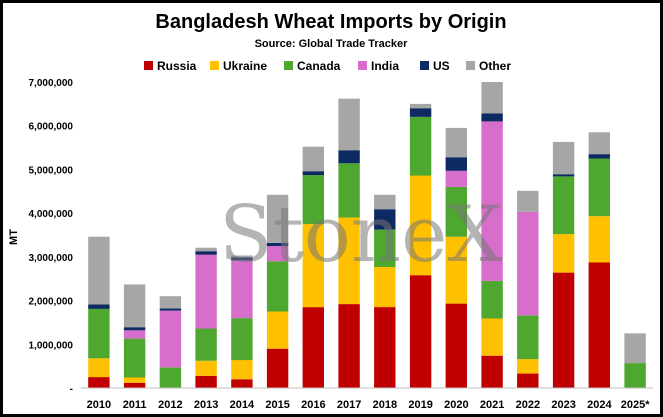  I want to click on x-tick-label: 2016, so click(313, 405).